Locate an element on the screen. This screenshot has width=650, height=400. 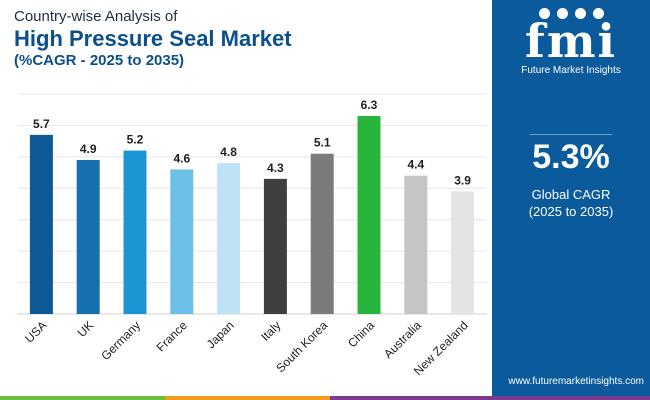
data-label: 4.6 is located at coordinates (181, 158).